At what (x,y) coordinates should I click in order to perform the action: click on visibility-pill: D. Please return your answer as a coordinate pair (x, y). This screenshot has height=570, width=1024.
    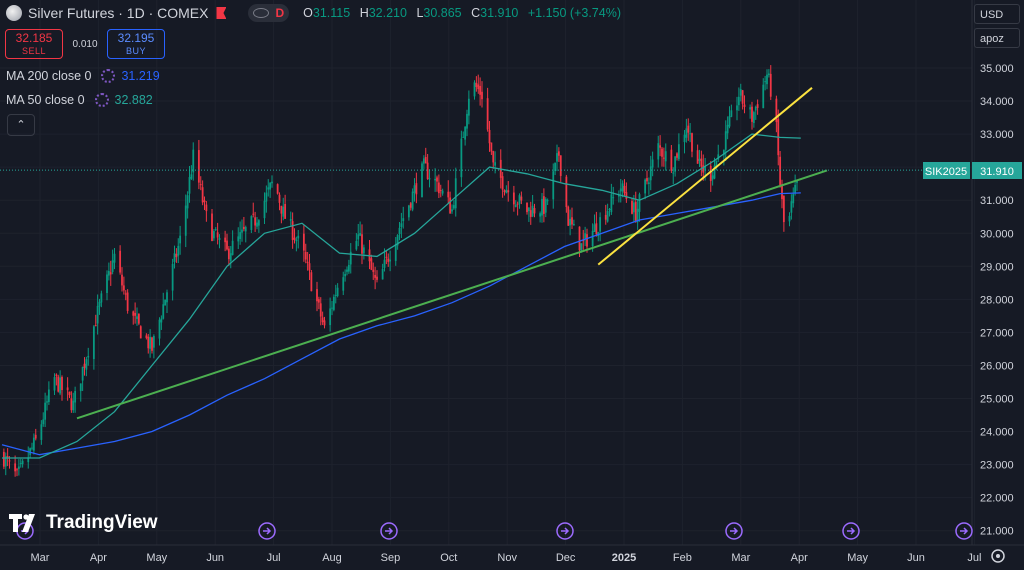
    Looking at the image, I should click on (269, 13).